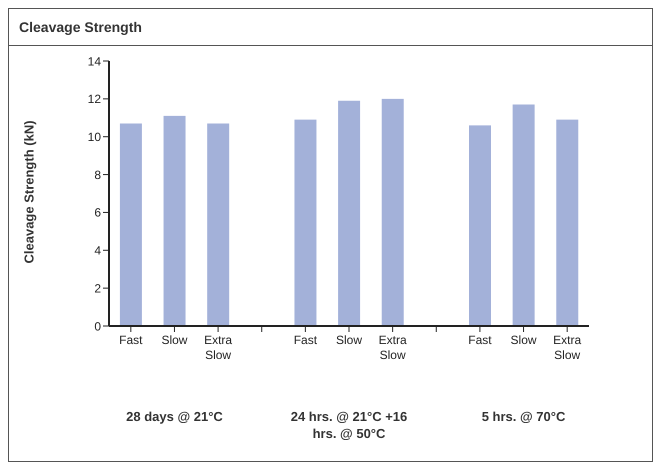 This screenshot has width=659, height=470. What do you see at coordinates (29, 192) in the screenshot?
I see `y-axis-title: Cleavage Strength (kN)` at bounding box center [29, 192].